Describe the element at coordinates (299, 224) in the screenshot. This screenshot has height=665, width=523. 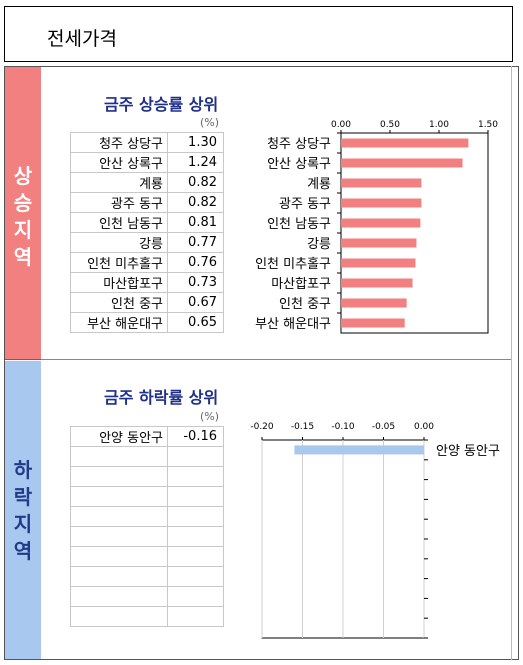
I see `category-label: 인천 남동구` at that location.